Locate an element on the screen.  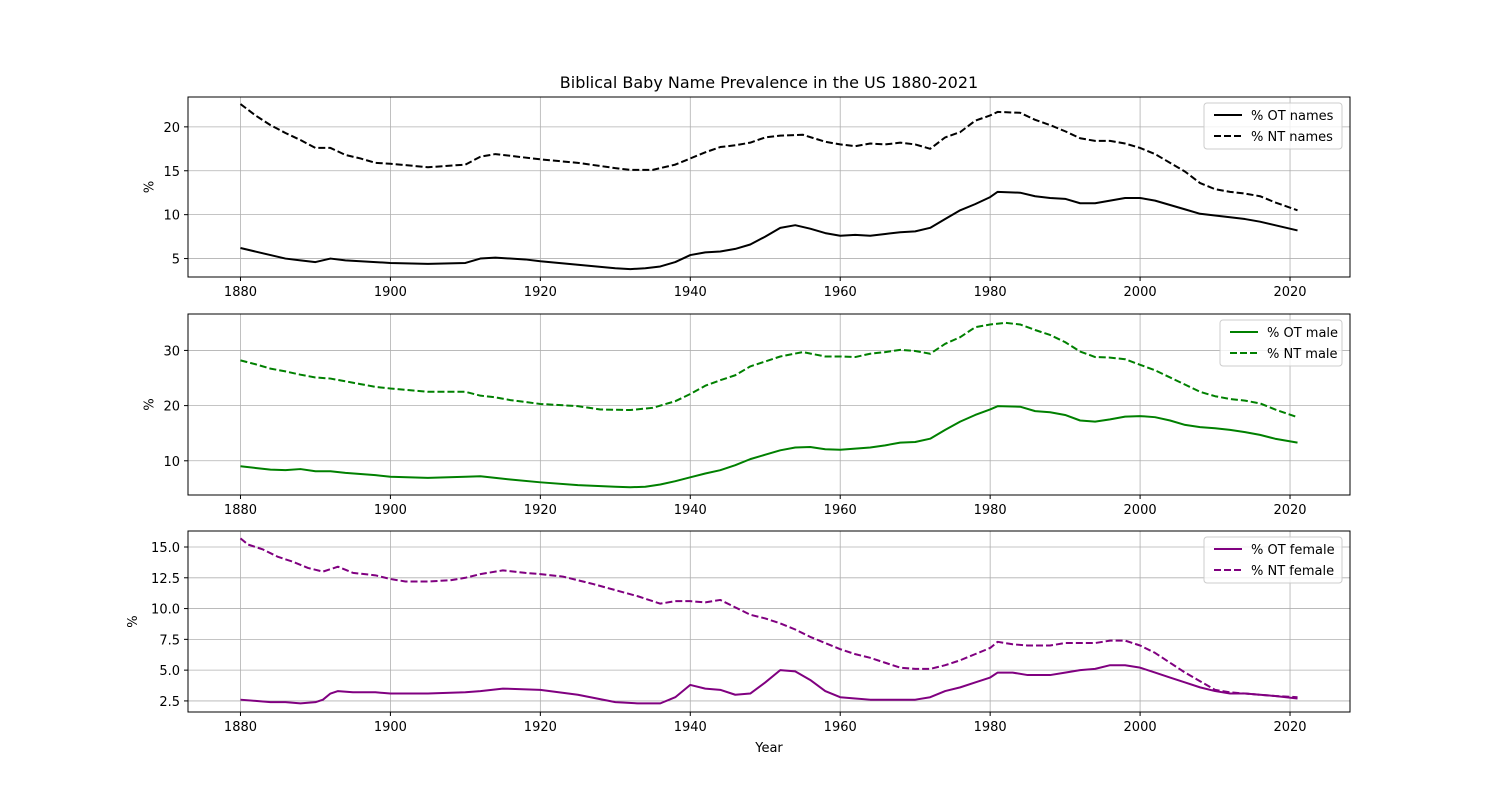
y-tick-label: 15 is located at coordinates (171, 172).